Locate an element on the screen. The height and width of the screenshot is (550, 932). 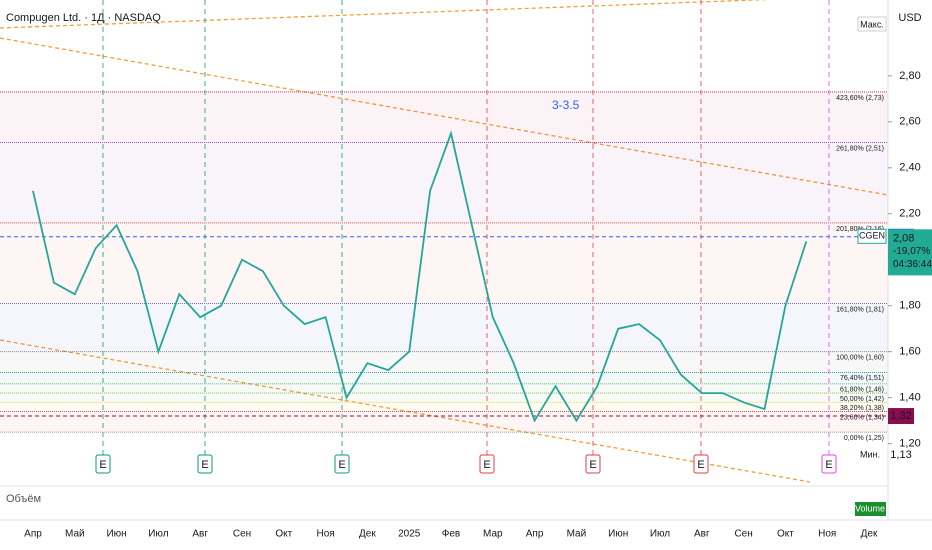
fib-label: 23,60% (1,34) is located at coordinates (862, 417).